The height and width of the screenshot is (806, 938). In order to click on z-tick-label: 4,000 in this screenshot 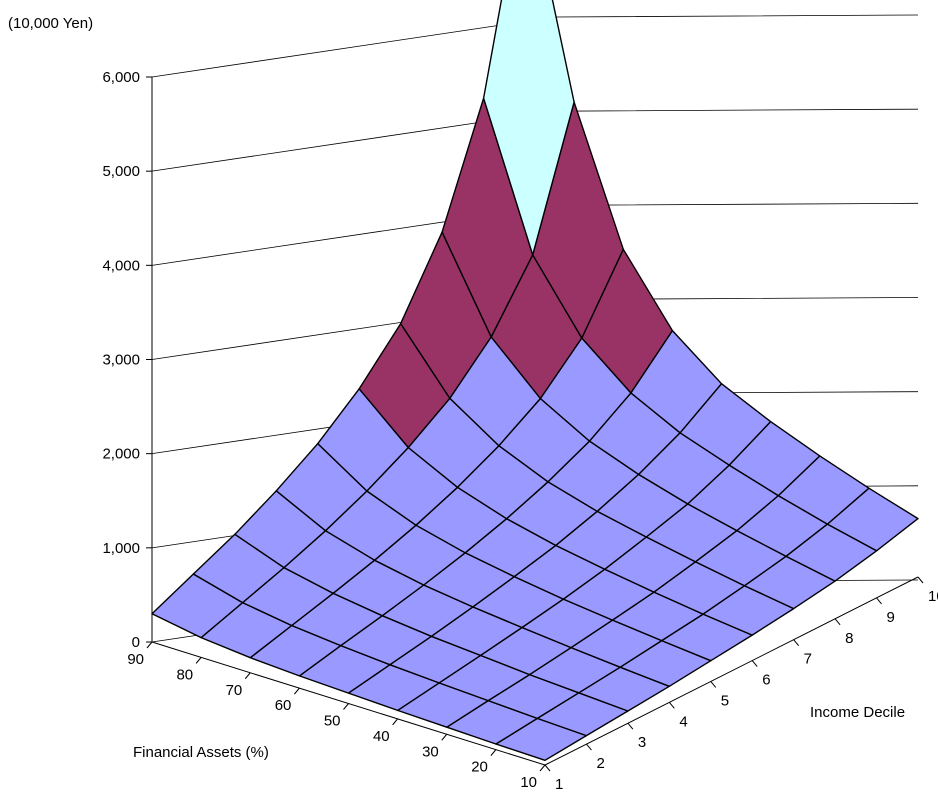, I will do `click(121, 265)`.